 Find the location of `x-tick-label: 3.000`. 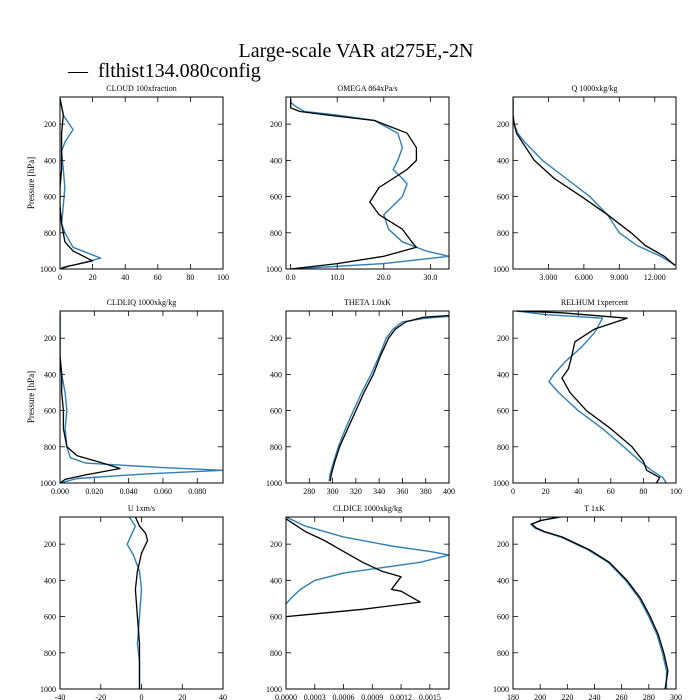

x-tick-label: 3.000 is located at coordinates (548, 277).